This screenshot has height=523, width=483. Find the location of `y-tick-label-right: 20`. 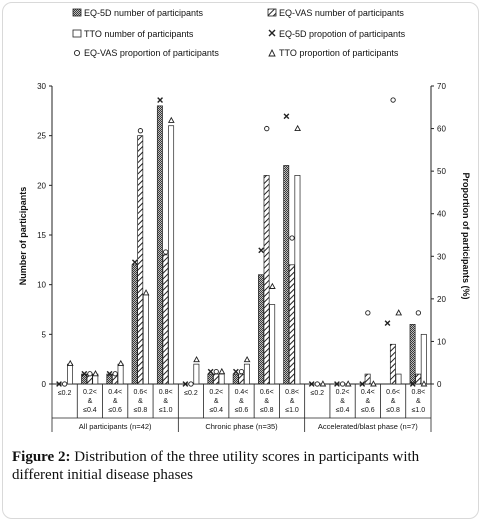

y-tick-label-right: 20 is located at coordinates (441, 299).